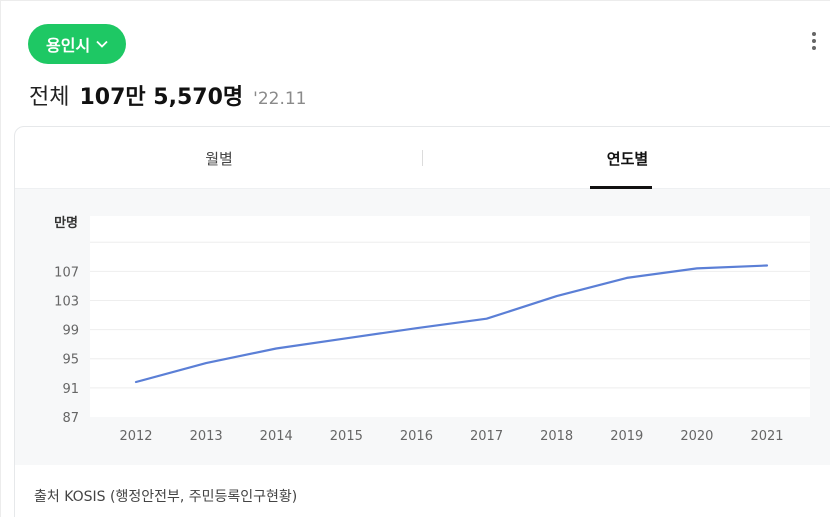 This screenshot has width=830, height=517. I want to click on source-note: 출처 KOSIS (행정안전부, 주민등록인구현황), so click(166, 497).